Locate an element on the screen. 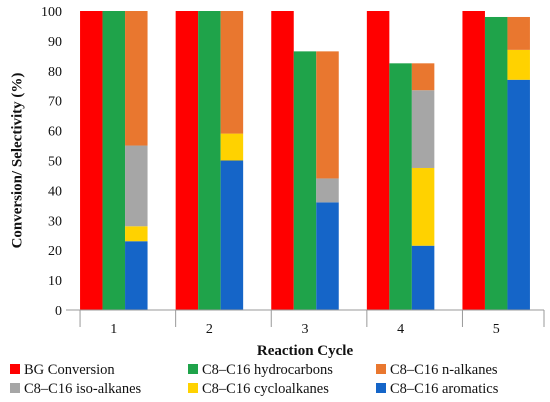  legend-label: BG Conversion is located at coordinates (69, 370).